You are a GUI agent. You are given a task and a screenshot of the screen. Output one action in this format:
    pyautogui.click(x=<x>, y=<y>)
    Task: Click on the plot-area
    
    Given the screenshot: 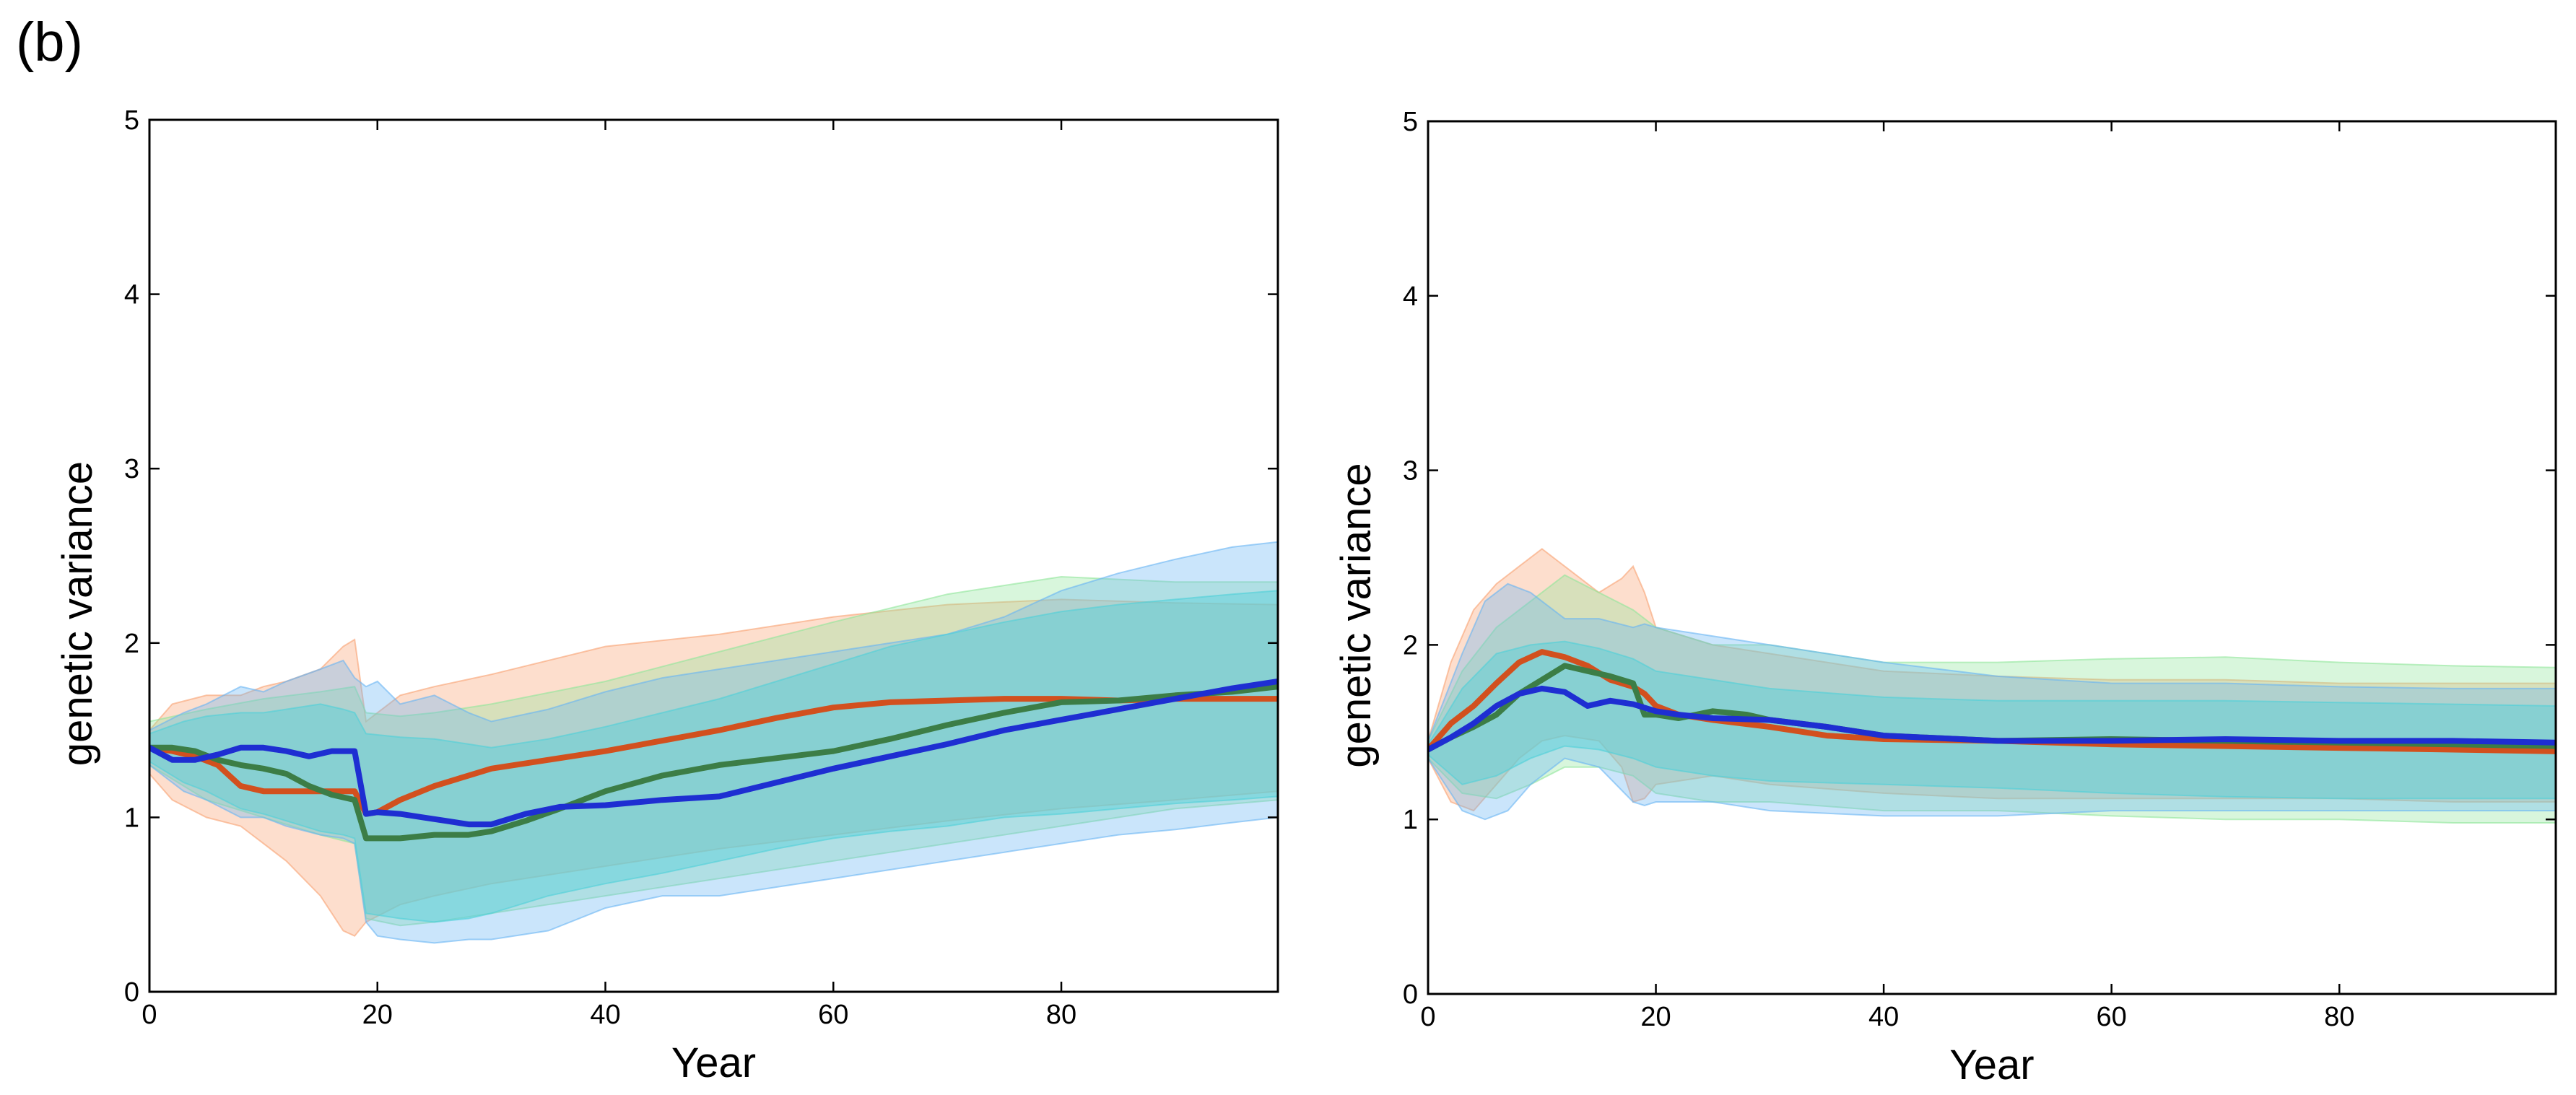 What is the action you would take?
    pyautogui.click(x=1992, y=686)
    